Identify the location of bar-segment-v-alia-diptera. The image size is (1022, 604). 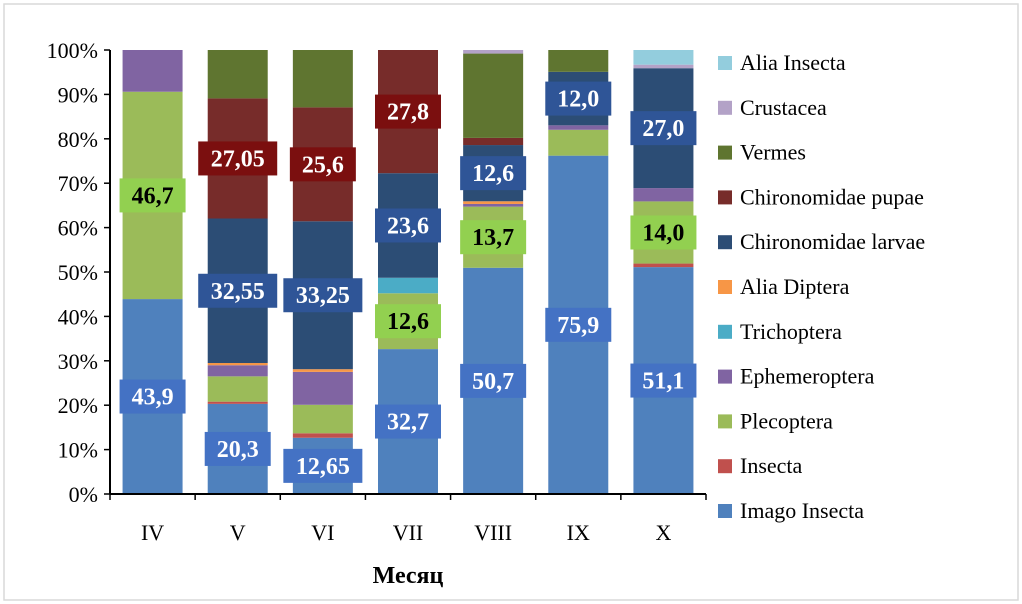
(237, 364).